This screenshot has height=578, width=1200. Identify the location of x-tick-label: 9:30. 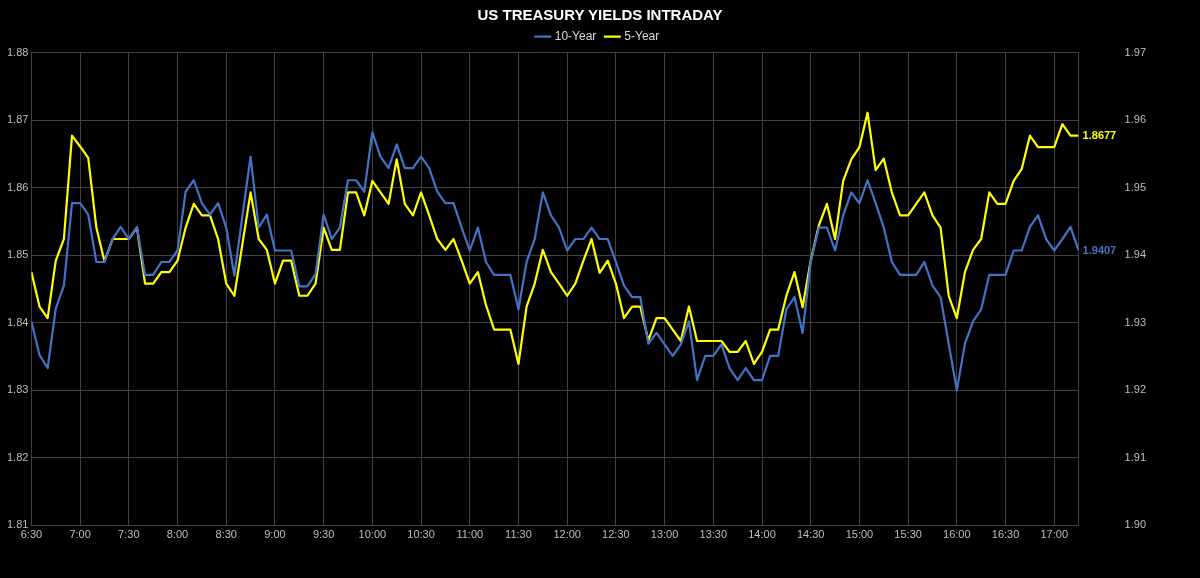
(323, 534).